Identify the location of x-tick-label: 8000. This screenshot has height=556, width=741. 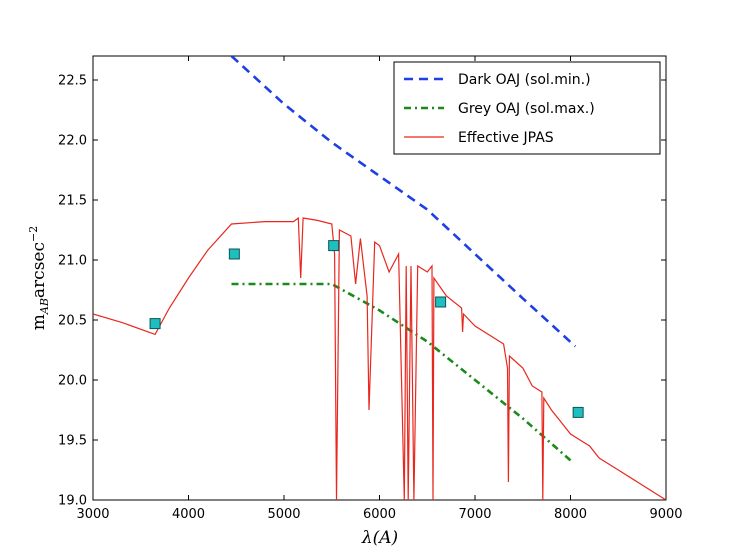
(570, 514).